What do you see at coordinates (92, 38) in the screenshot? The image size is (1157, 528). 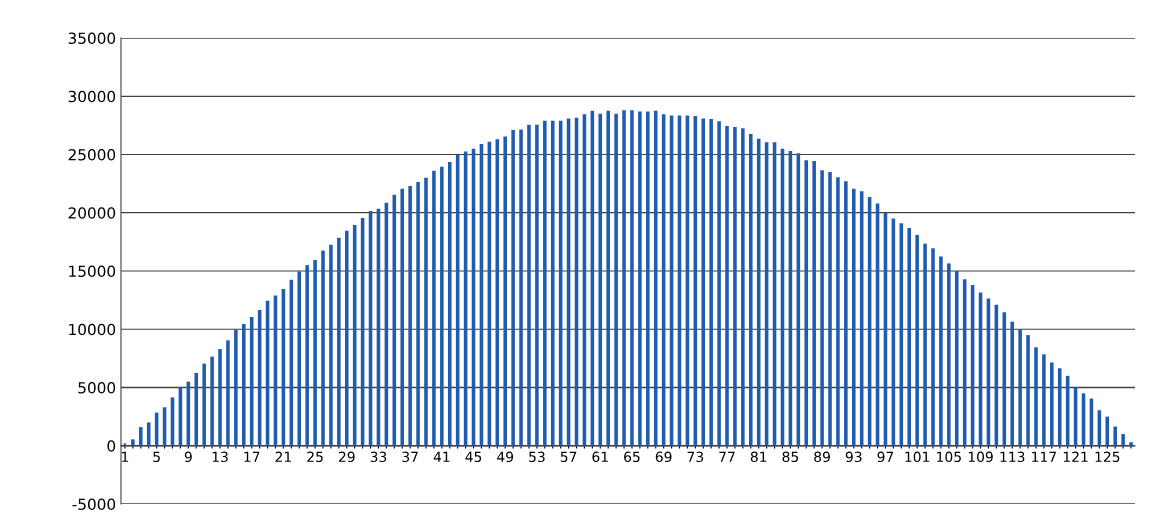 I see `y-tick-label: 35000` at bounding box center [92, 38].